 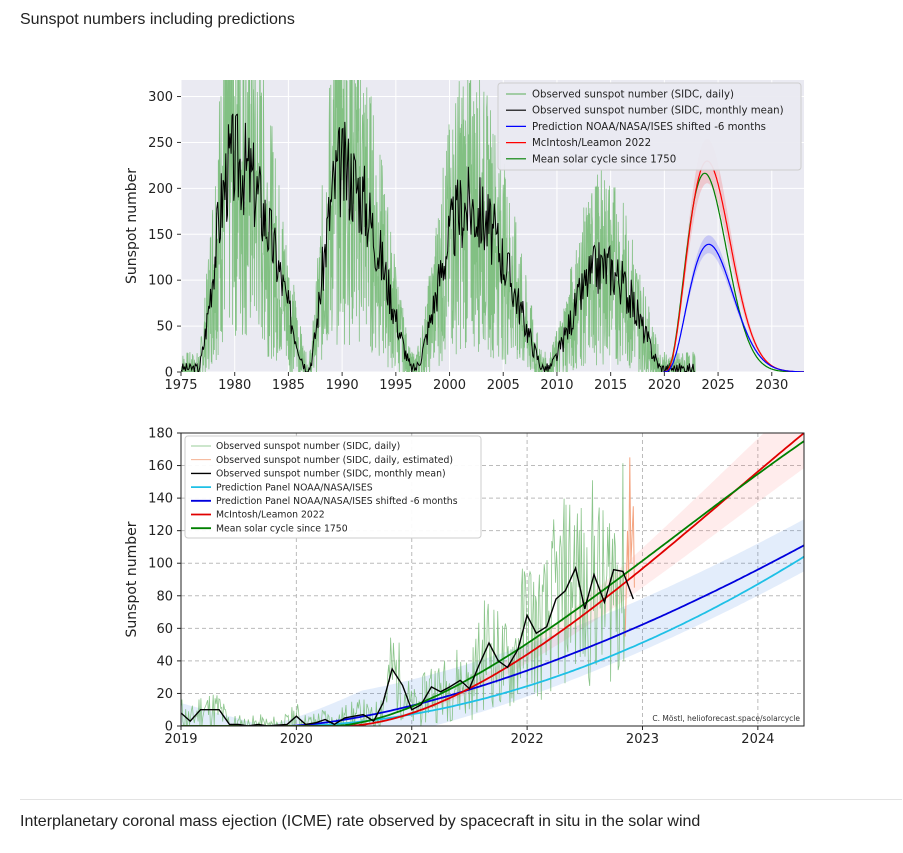 What do you see at coordinates (757, 739) in the screenshot?
I see `x-tick-label: 2024` at bounding box center [757, 739].